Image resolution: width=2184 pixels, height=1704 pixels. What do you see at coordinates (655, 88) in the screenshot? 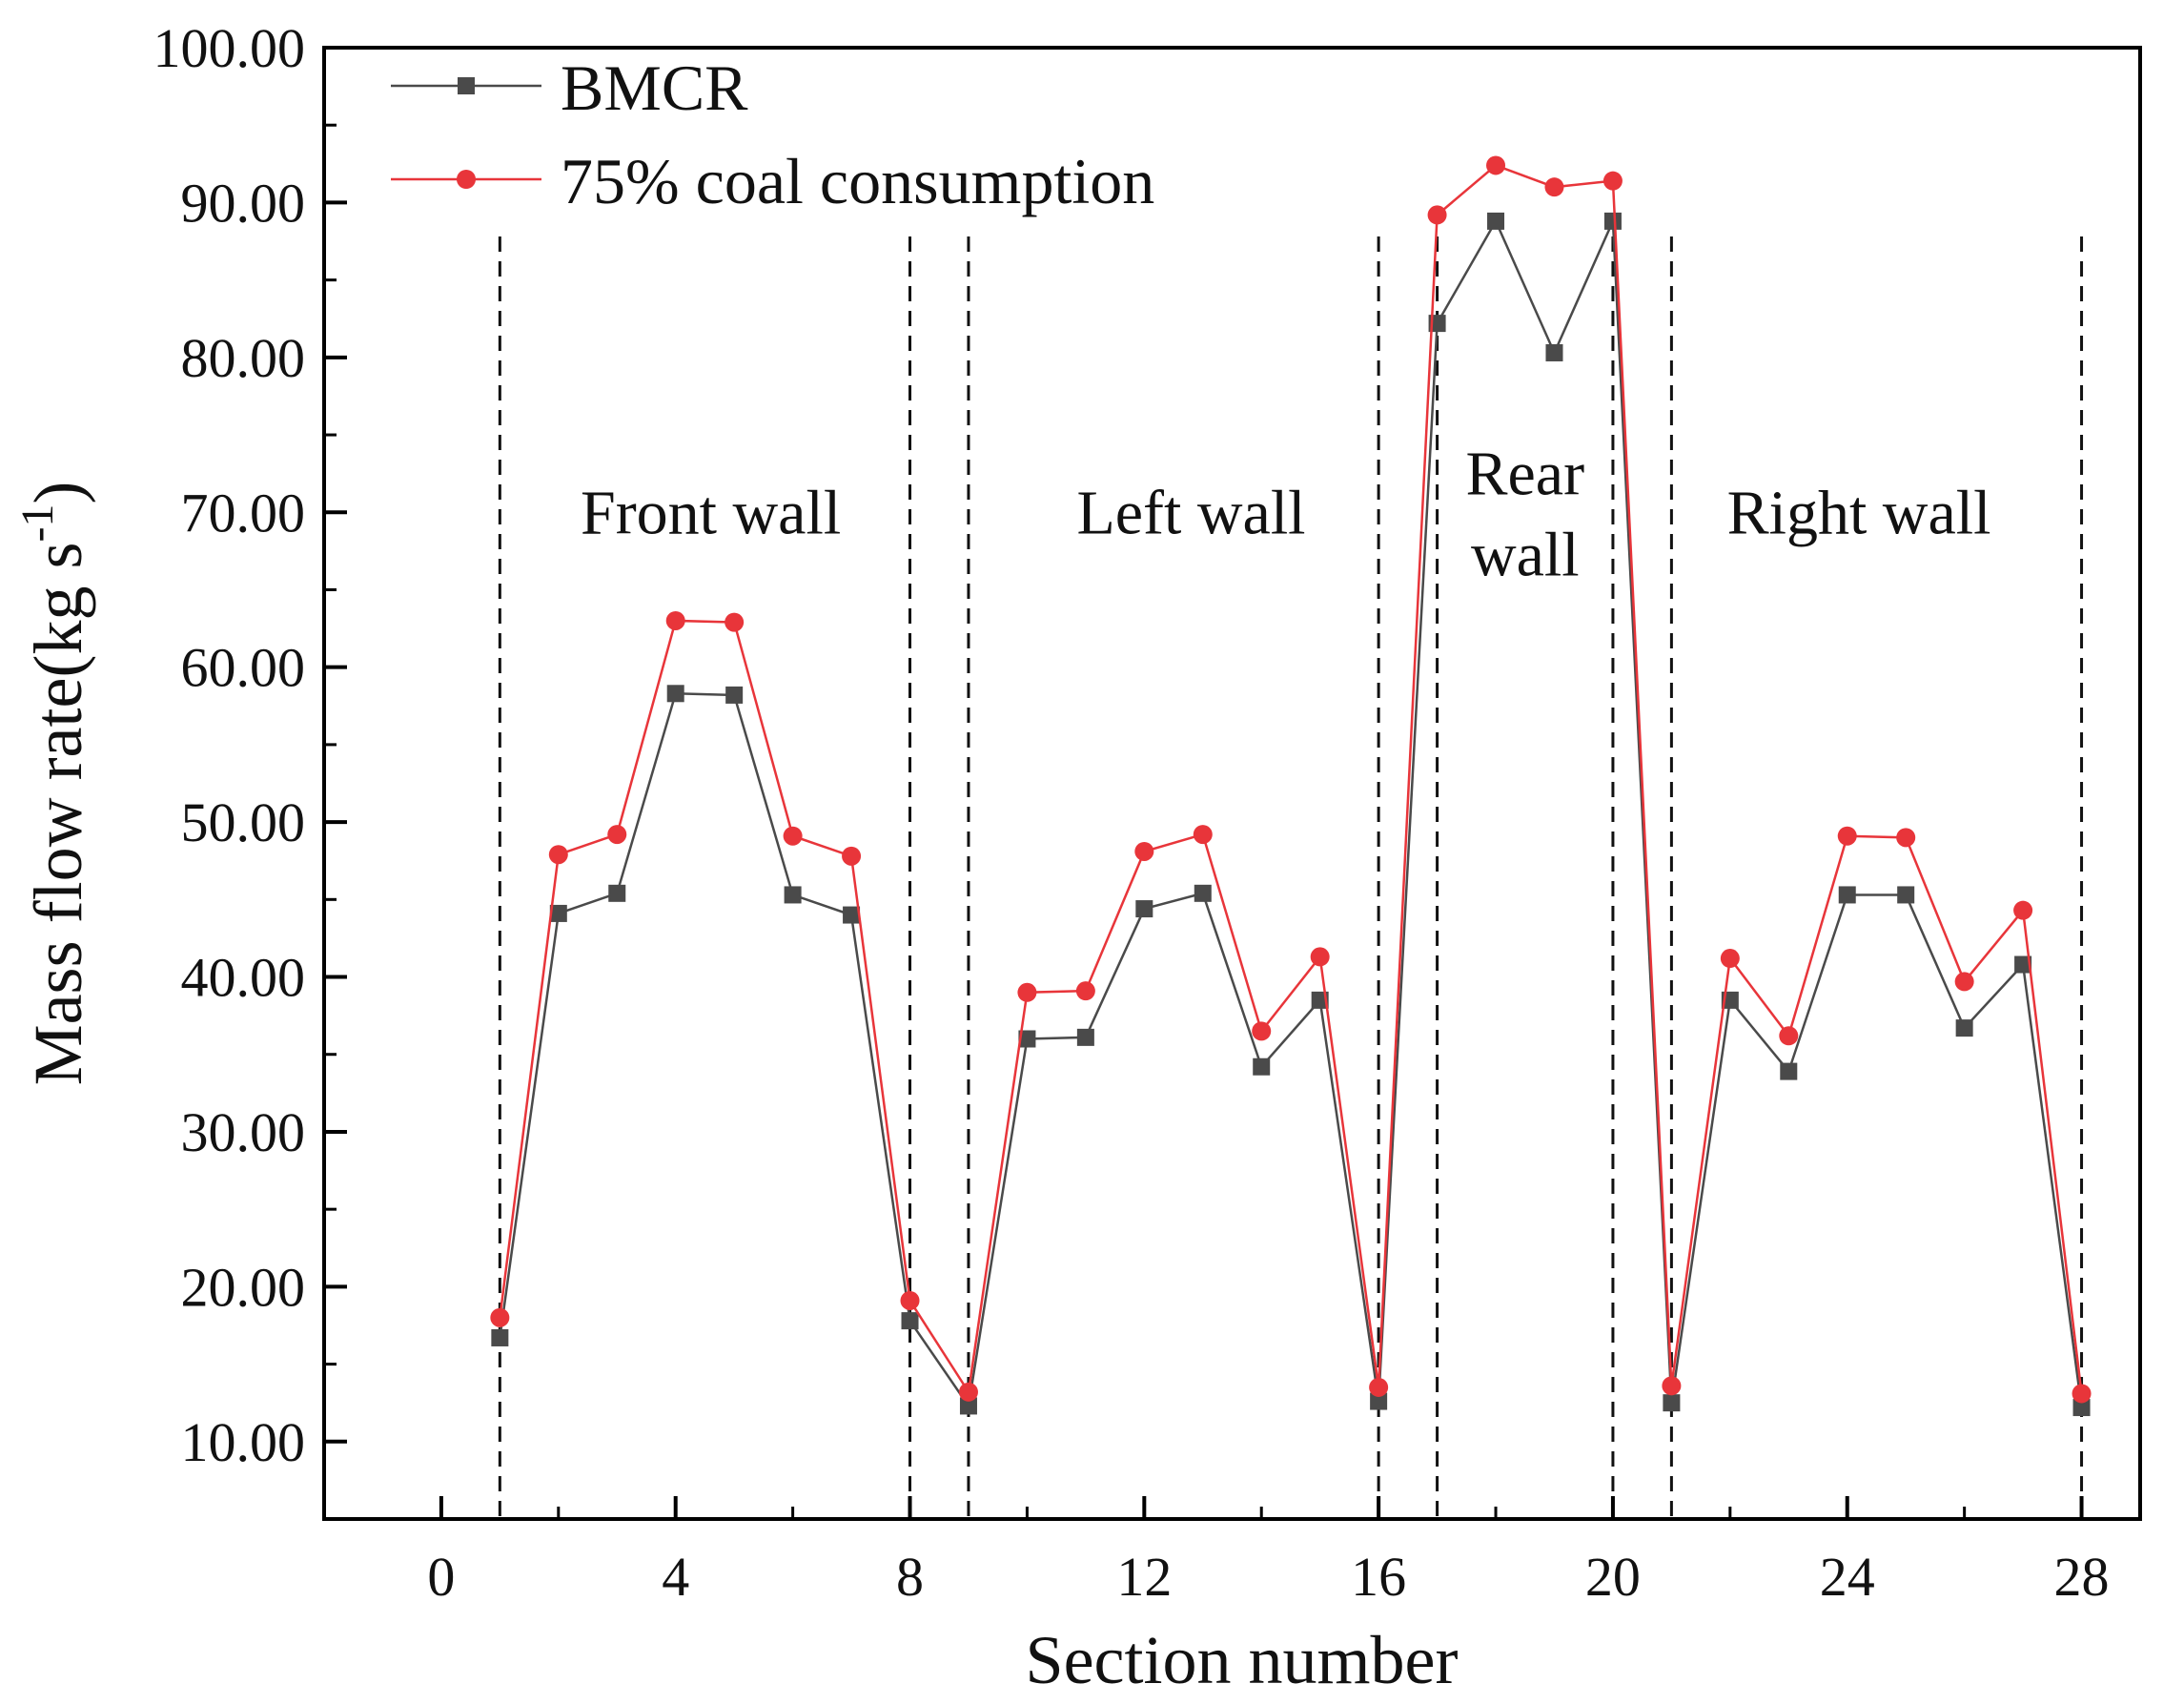
I see `legend-label: BMCR` at bounding box center [655, 88].